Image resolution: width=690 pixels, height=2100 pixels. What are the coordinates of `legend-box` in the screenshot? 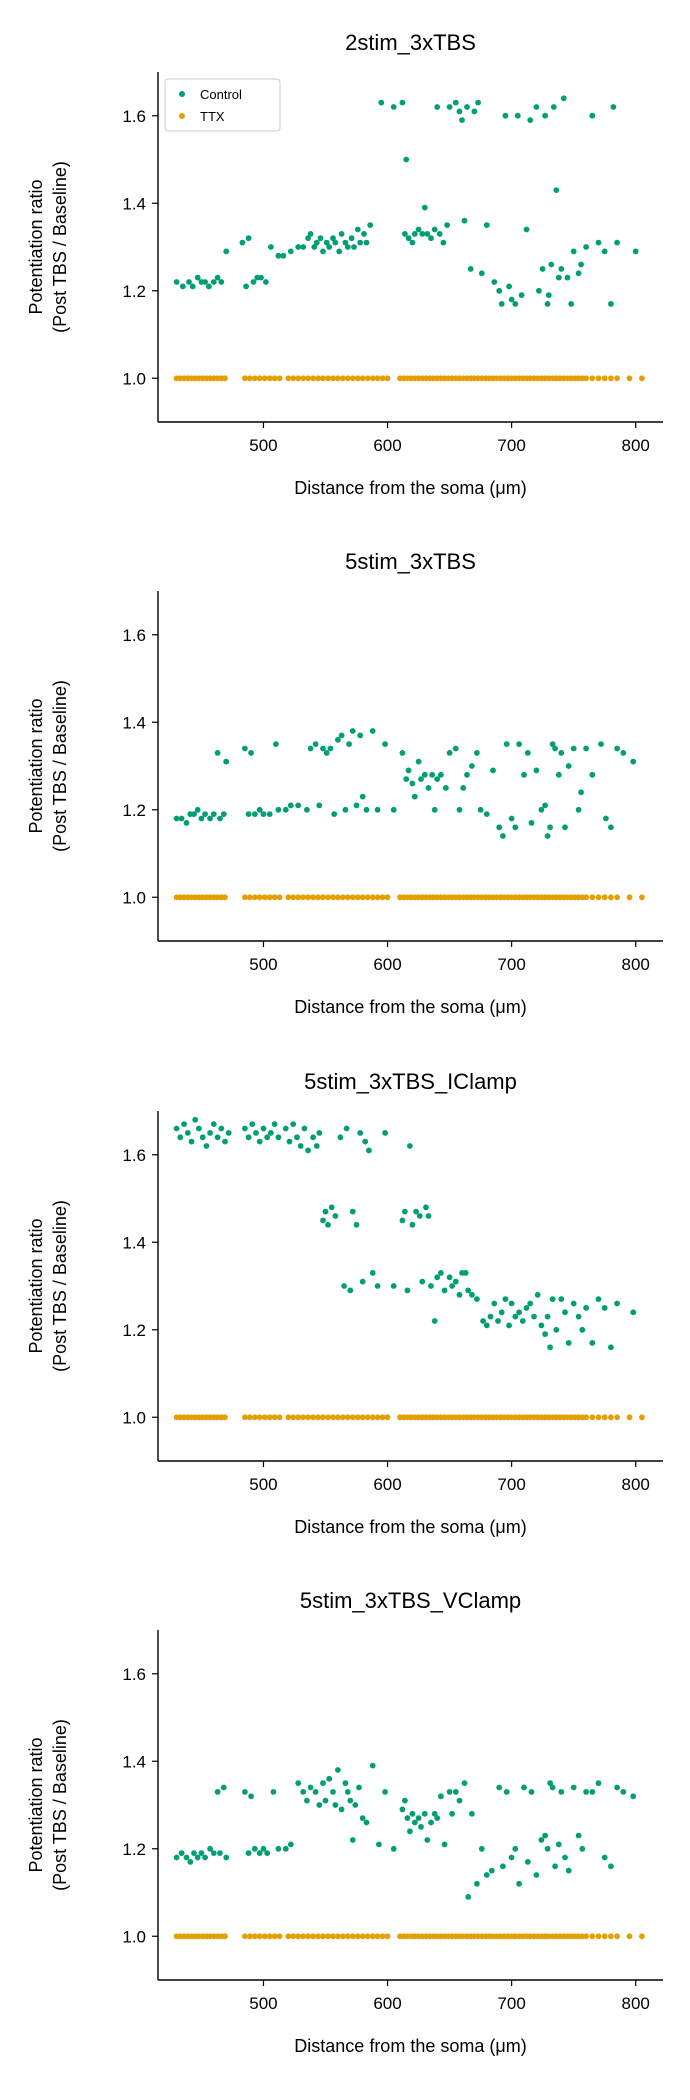 It's located at (222, 105).